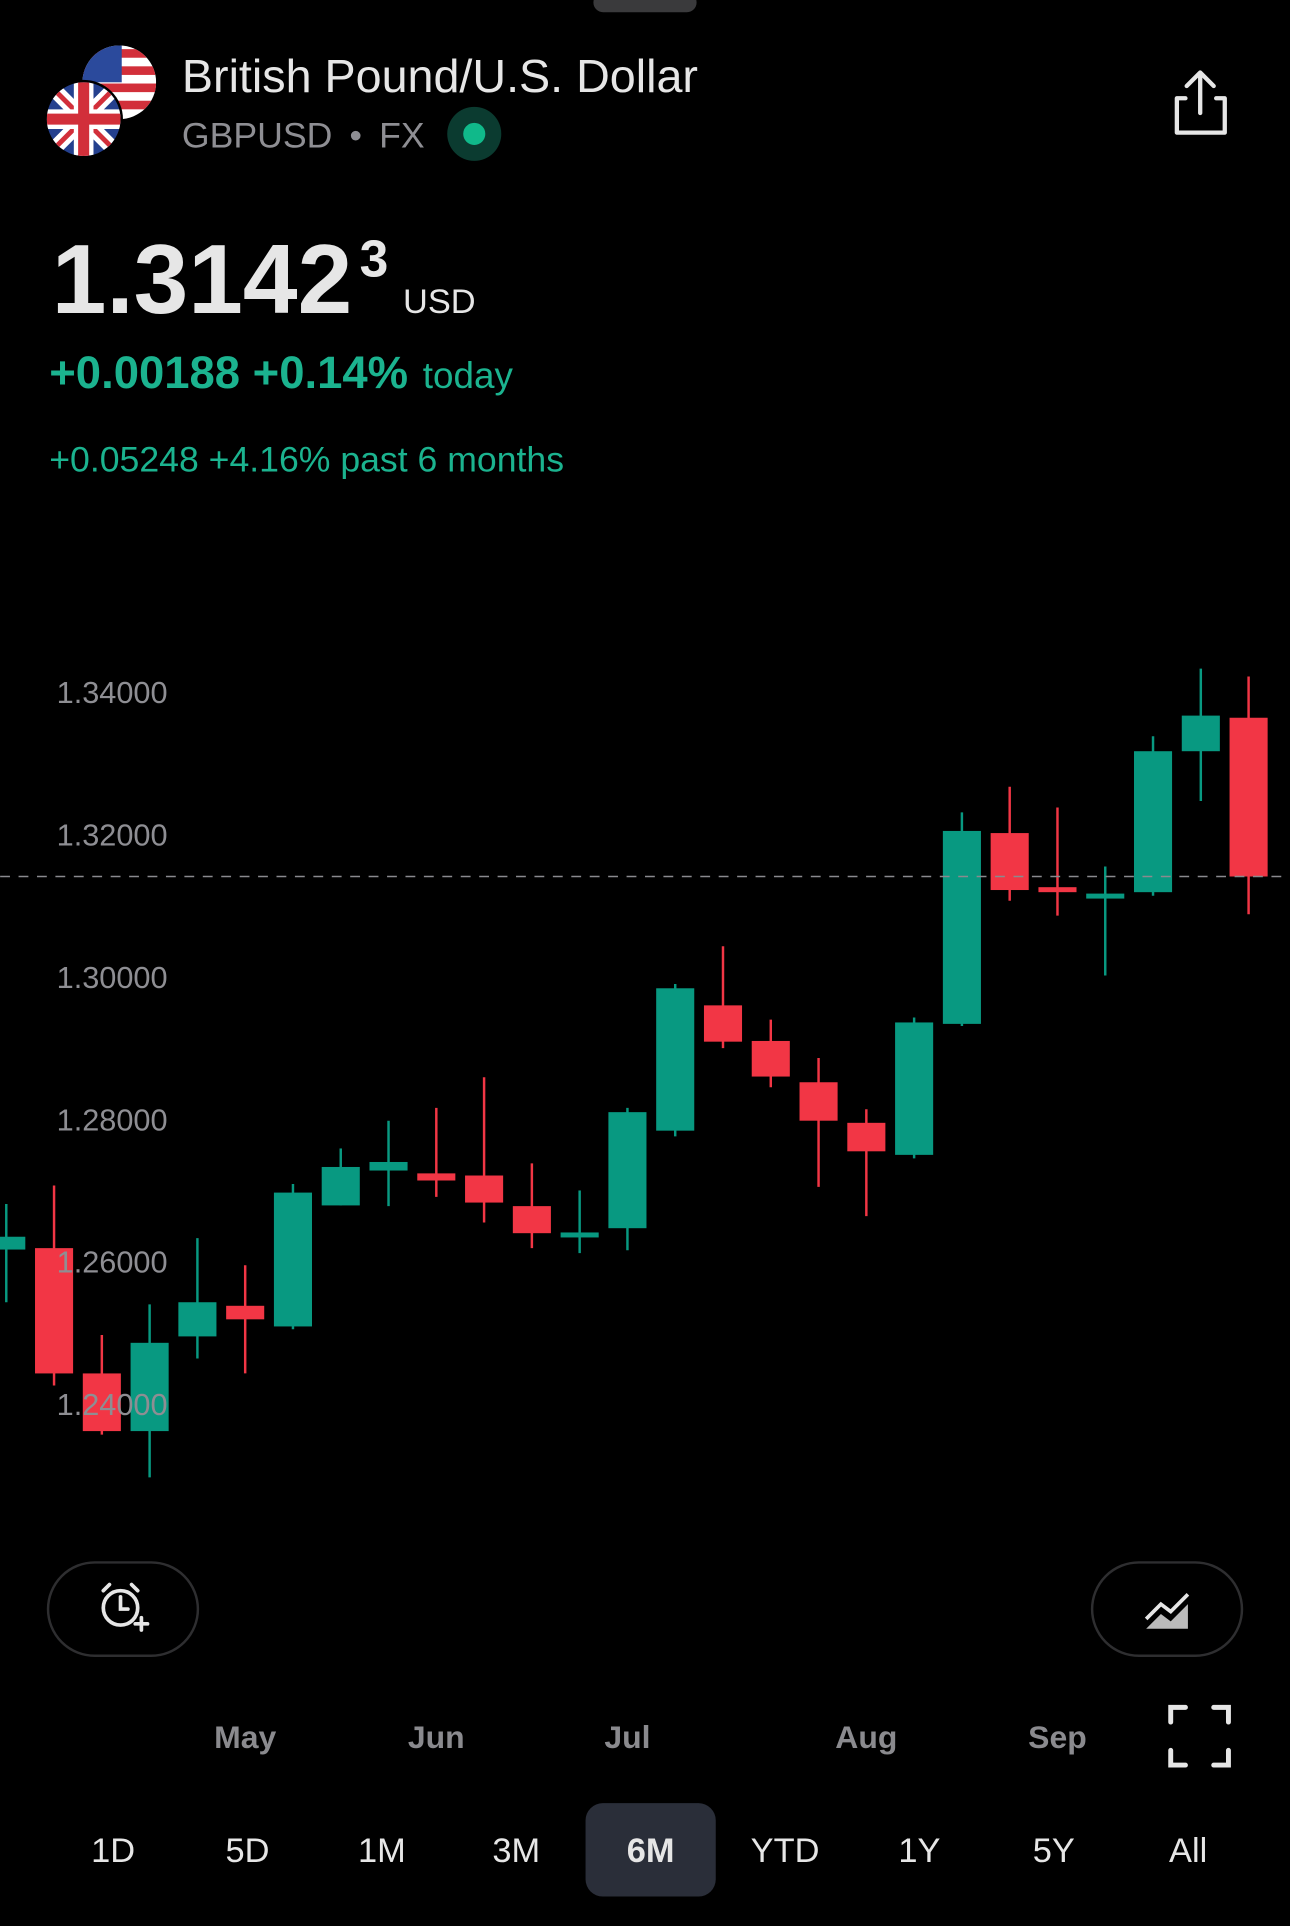  What do you see at coordinates (123, 1609) in the screenshot?
I see `alert-button` at bounding box center [123, 1609].